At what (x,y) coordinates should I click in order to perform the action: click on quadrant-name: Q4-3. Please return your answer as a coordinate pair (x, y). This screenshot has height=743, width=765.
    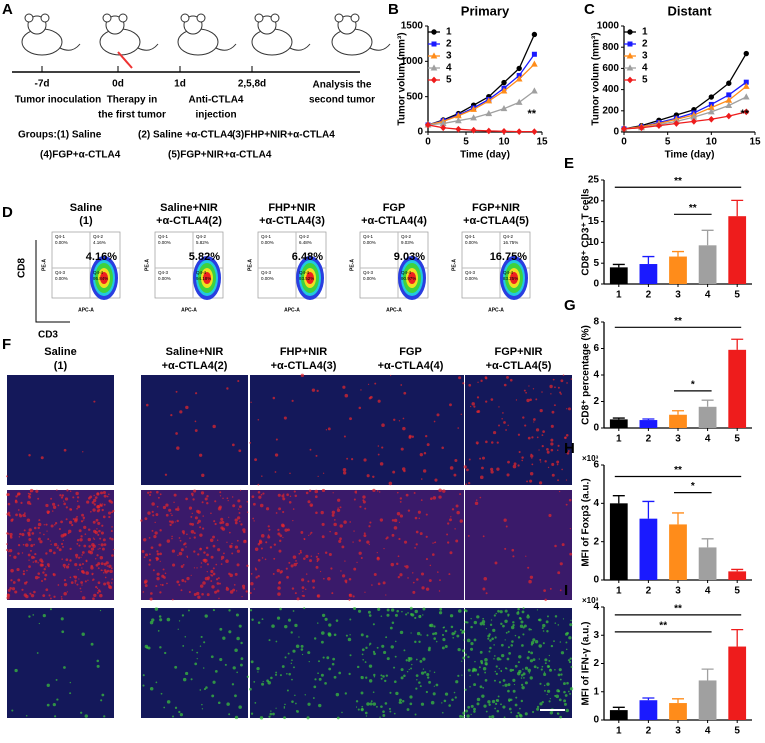
    Looking at the image, I should click on (60, 272).